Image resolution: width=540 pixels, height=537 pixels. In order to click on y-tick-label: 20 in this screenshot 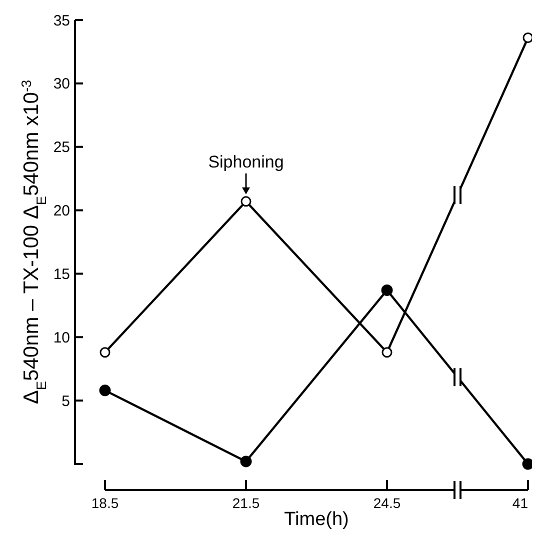, I will do `click(61, 211)`.